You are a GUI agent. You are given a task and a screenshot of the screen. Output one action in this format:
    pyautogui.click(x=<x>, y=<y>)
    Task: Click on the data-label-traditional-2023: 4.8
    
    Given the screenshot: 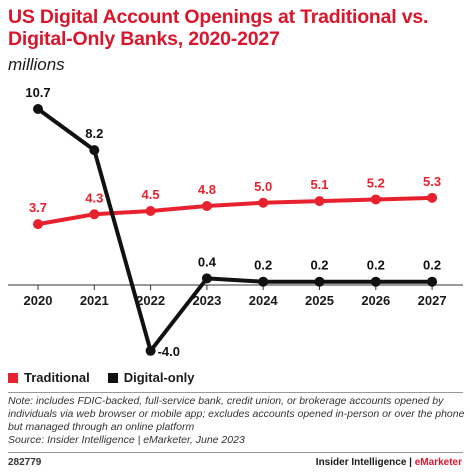 What is the action you would take?
    pyautogui.click(x=207, y=189)
    